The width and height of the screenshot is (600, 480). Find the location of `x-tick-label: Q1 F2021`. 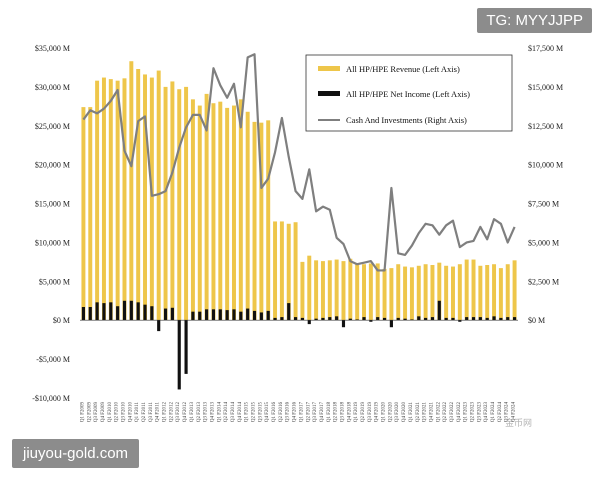

x-tick-label: Q1 F2021 is located at coordinates (411, 412).